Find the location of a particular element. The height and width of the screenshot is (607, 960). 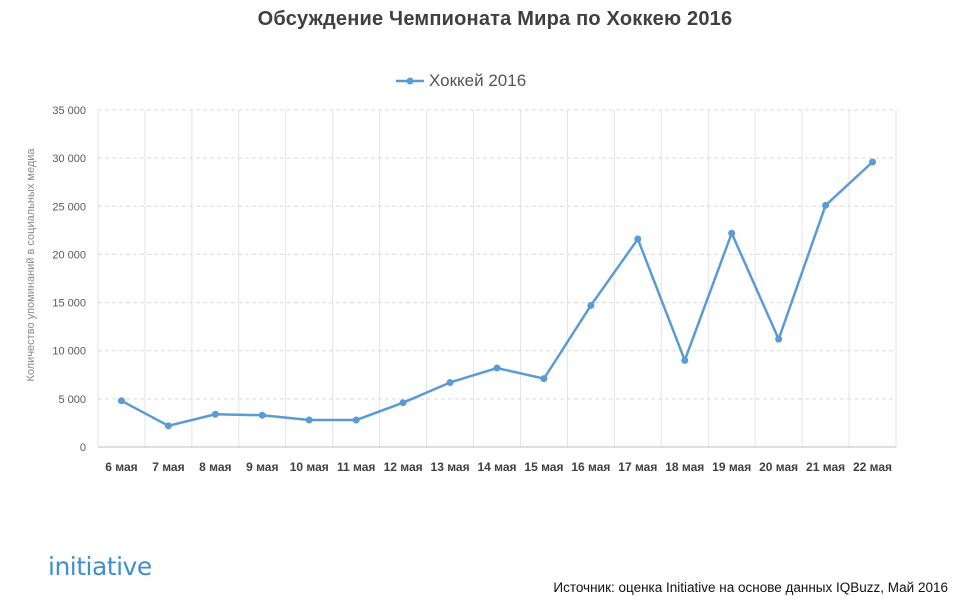

y-tick-label: 20 000 is located at coordinates (69, 255).